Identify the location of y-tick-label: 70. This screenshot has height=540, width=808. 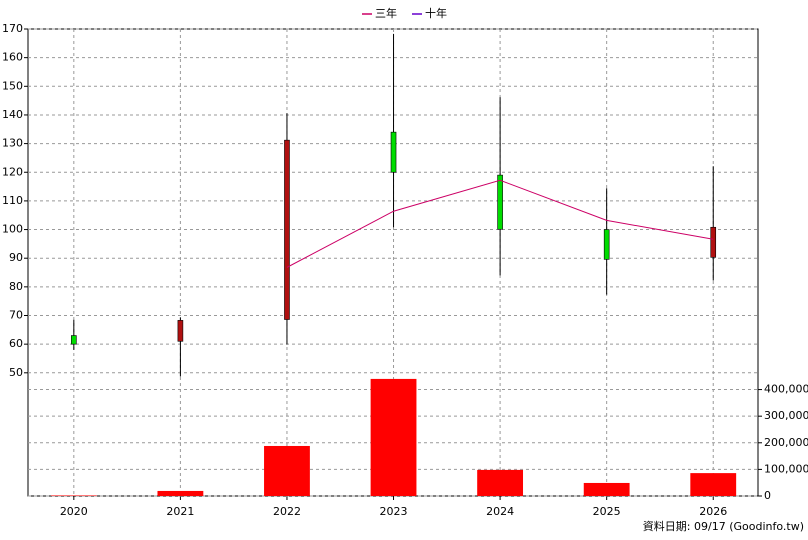
(16, 315).